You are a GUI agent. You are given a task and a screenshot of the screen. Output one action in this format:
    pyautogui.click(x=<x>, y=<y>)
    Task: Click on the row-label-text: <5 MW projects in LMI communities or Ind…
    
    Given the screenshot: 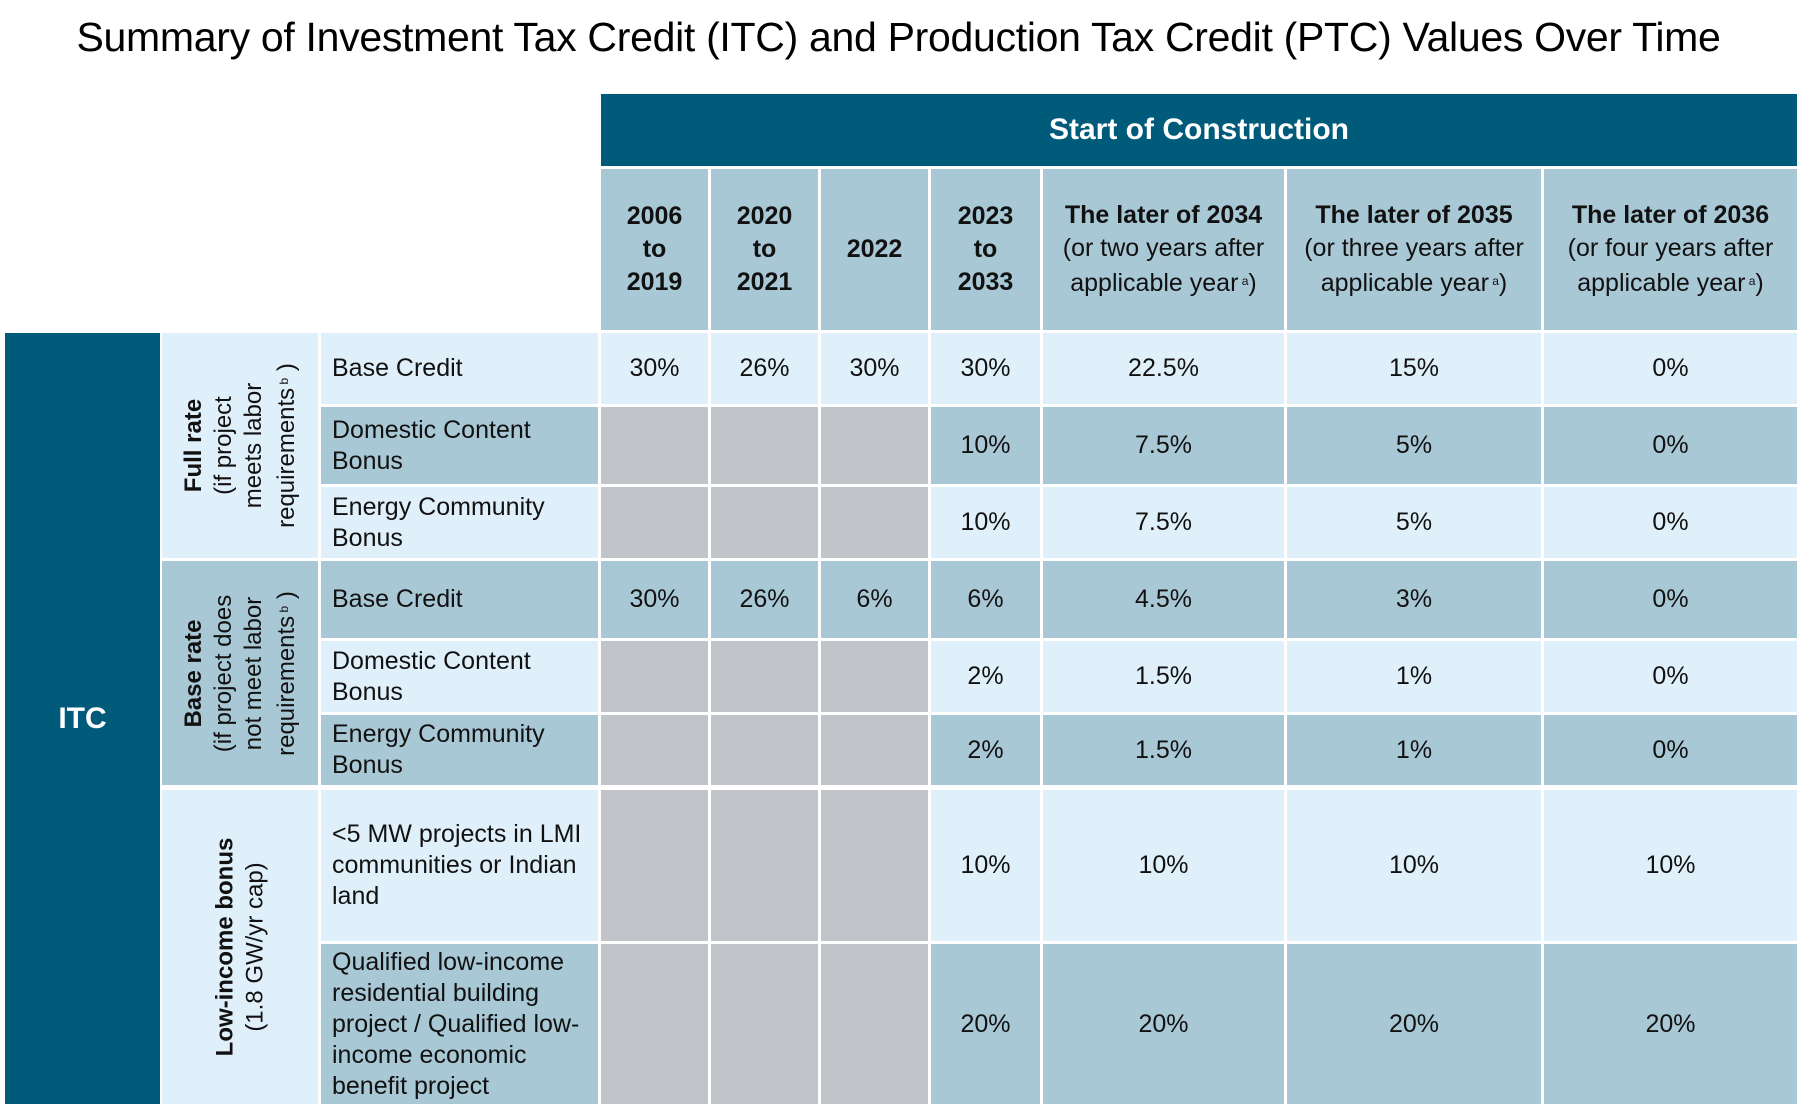 What is the action you would take?
    pyautogui.click(x=457, y=865)
    